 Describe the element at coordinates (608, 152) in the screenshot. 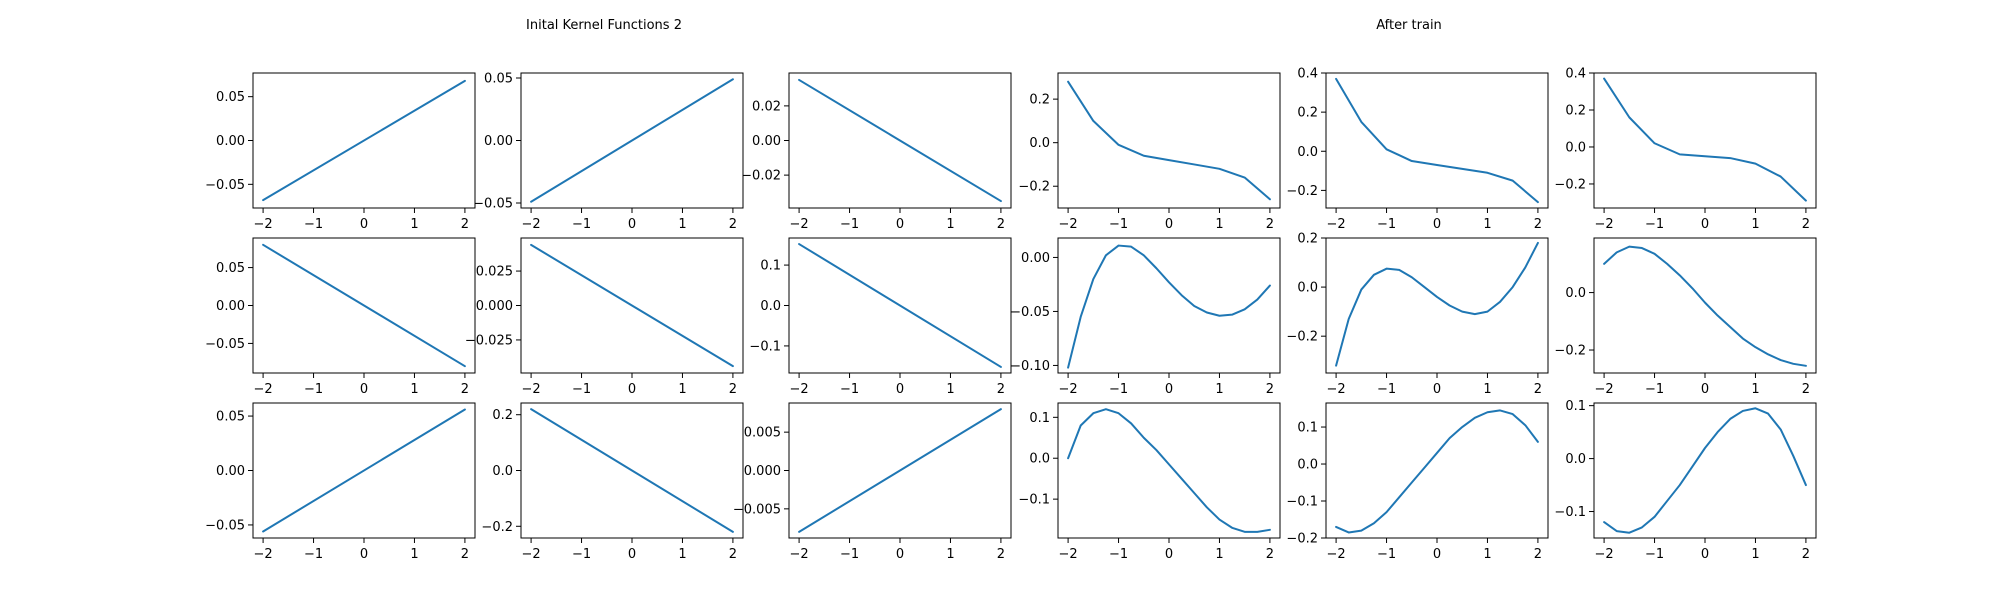

I see `subplot-initial-r1c2: −2 −1 0 1 2 −0.05 0.00 0.05` at that location.